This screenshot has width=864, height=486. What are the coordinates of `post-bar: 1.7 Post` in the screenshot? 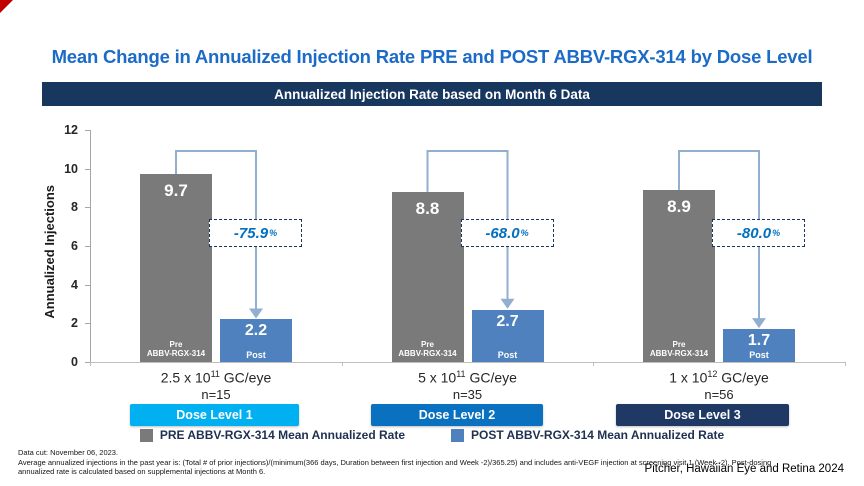 It's located at (759, 345).